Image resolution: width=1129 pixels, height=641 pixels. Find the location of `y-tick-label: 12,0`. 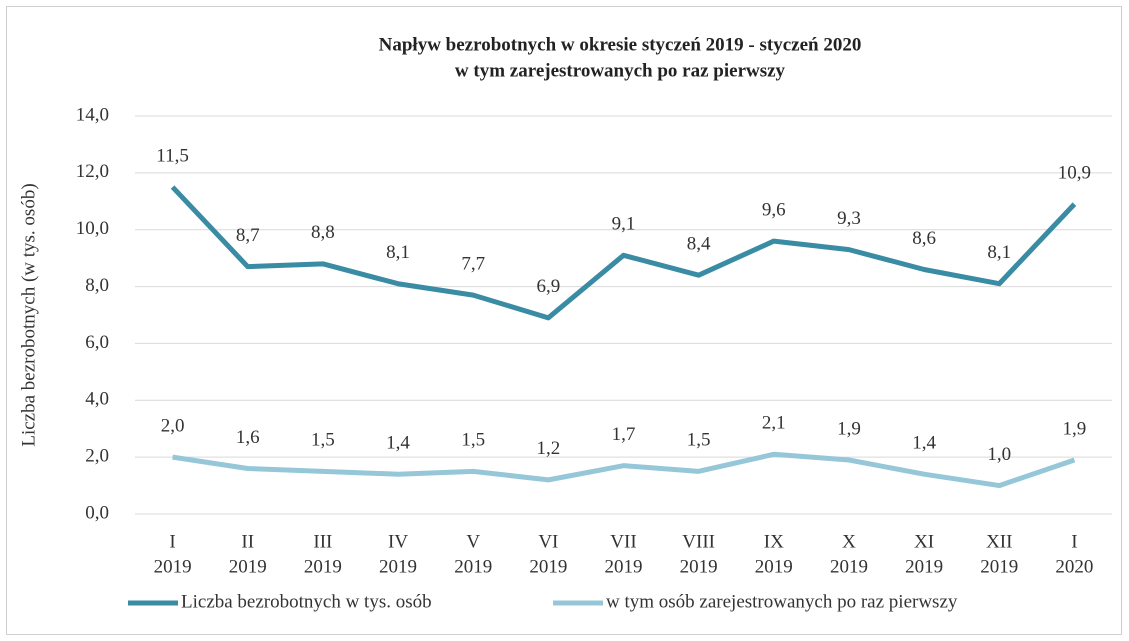

y-tick-label: 12,0 is located at coordinates (92, 171).